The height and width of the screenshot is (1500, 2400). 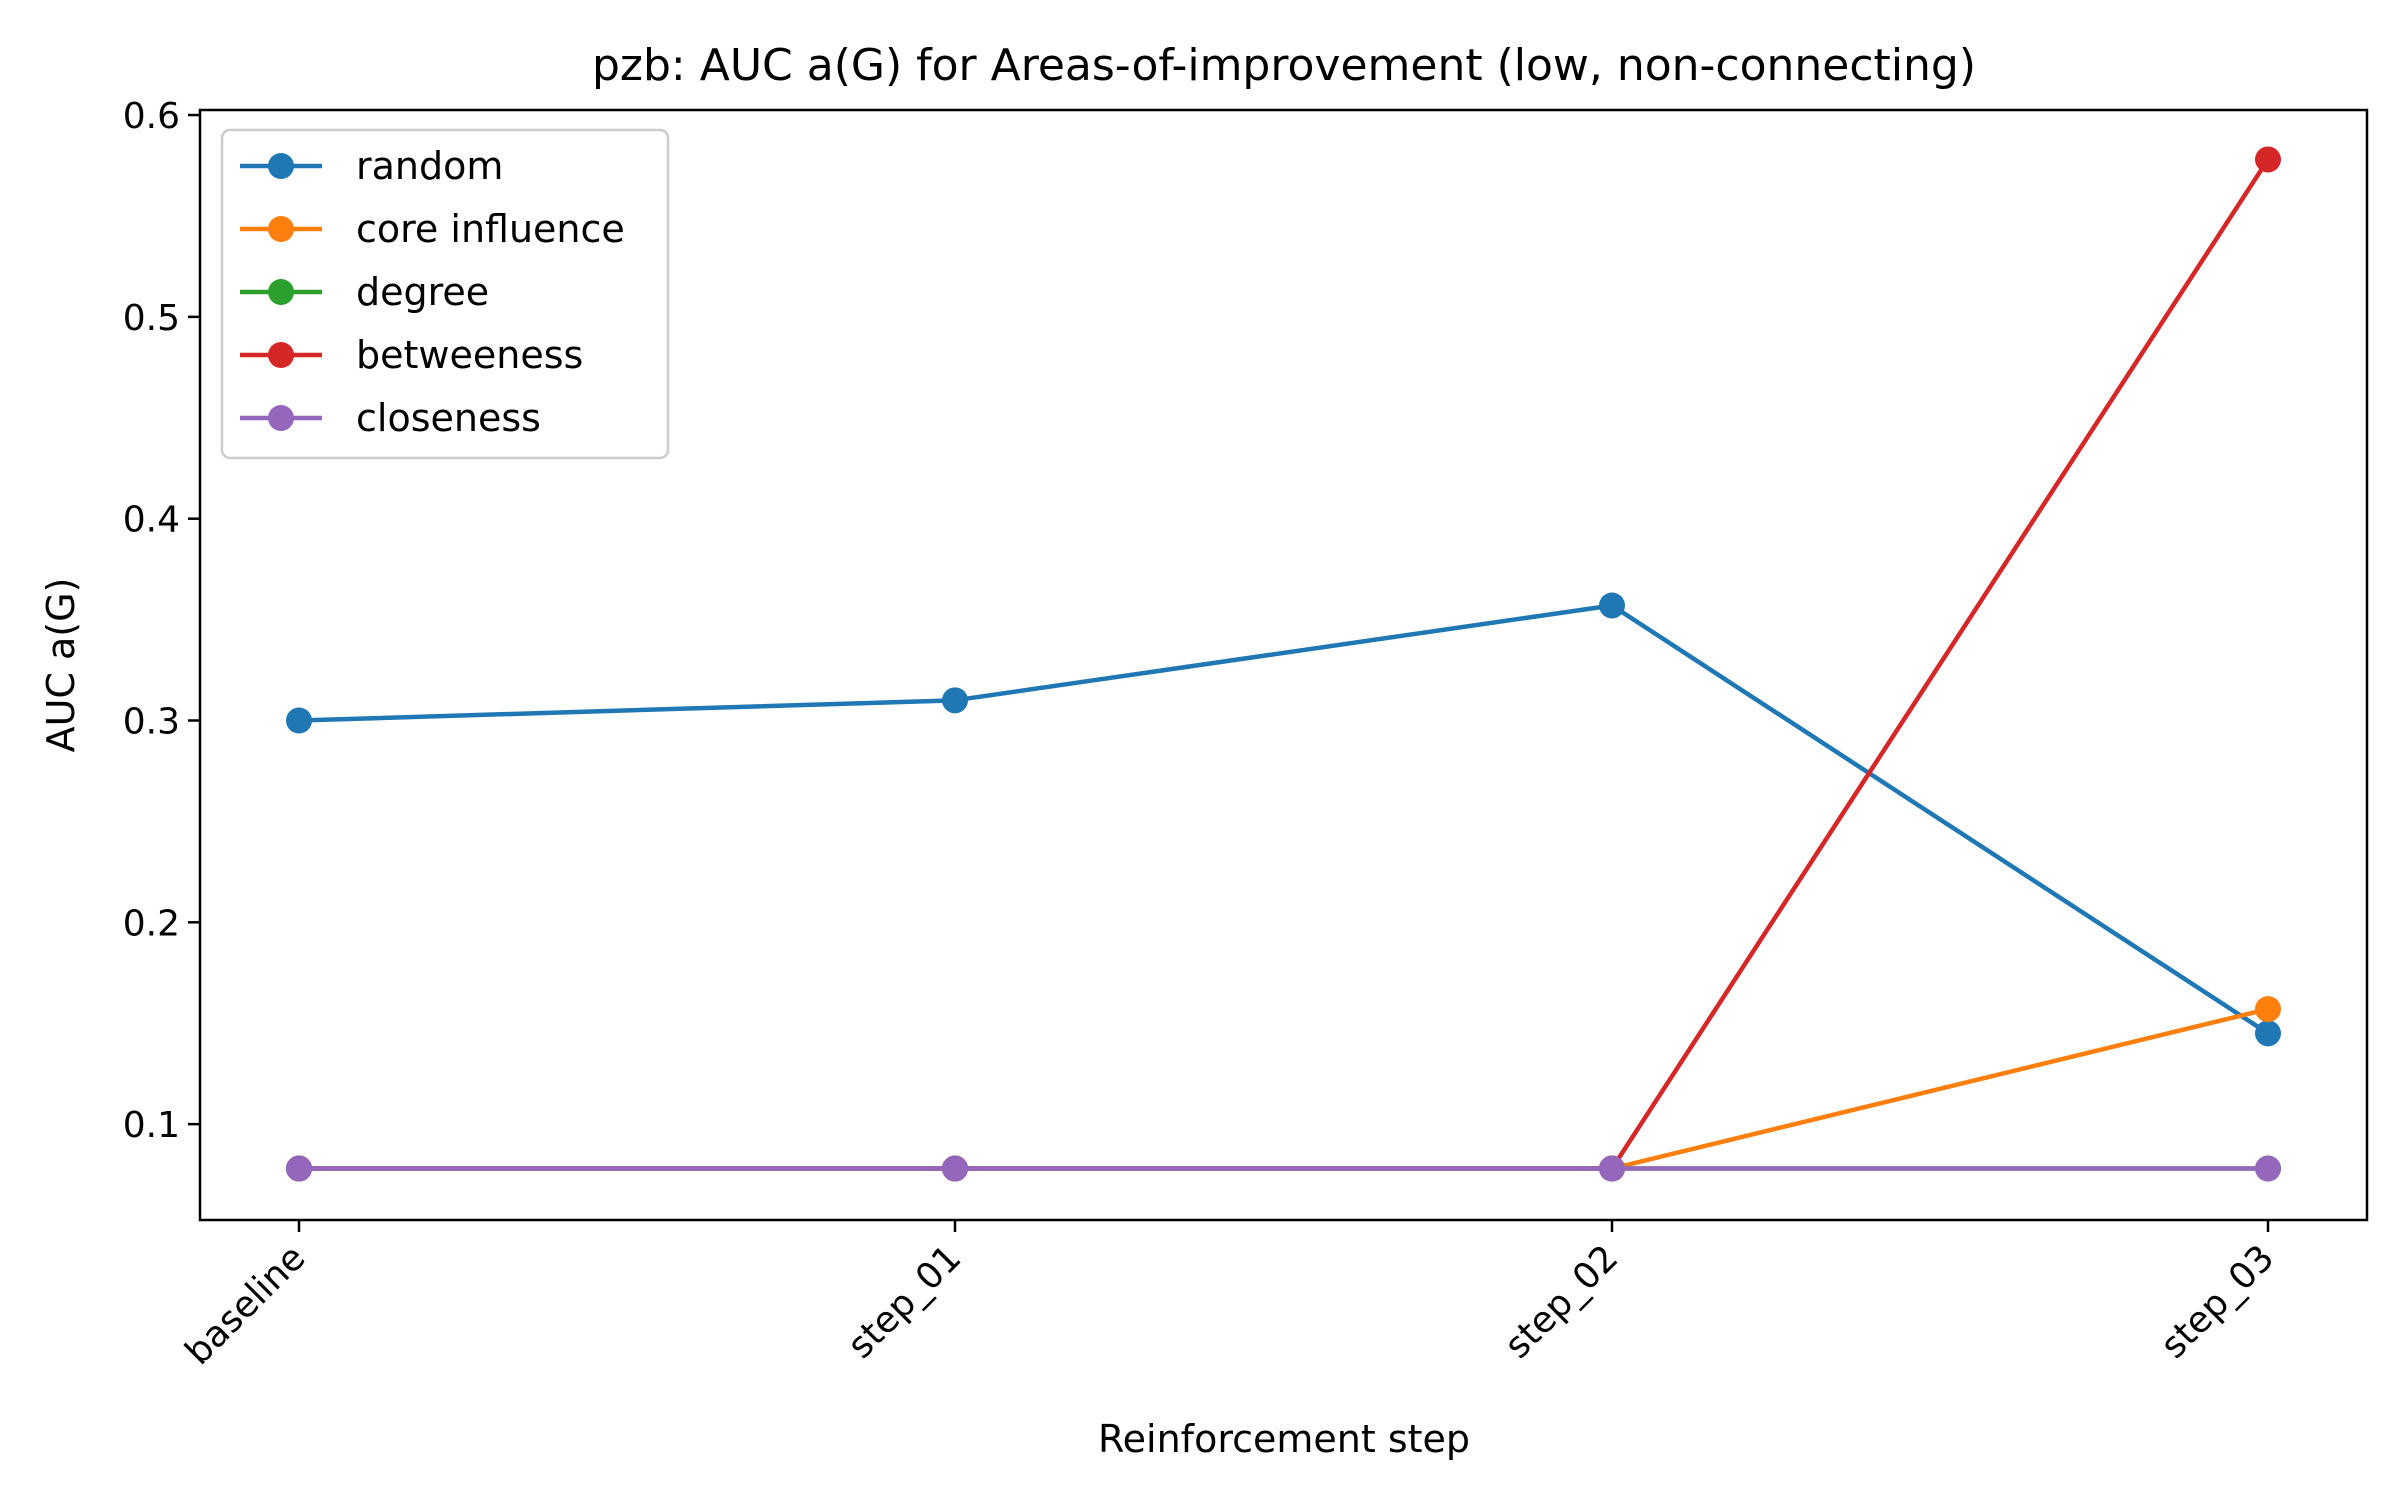 What do you see at coordinates (429, 166) in the screenshot?
I see `legend-label: random` at bounding box center [429, 166].